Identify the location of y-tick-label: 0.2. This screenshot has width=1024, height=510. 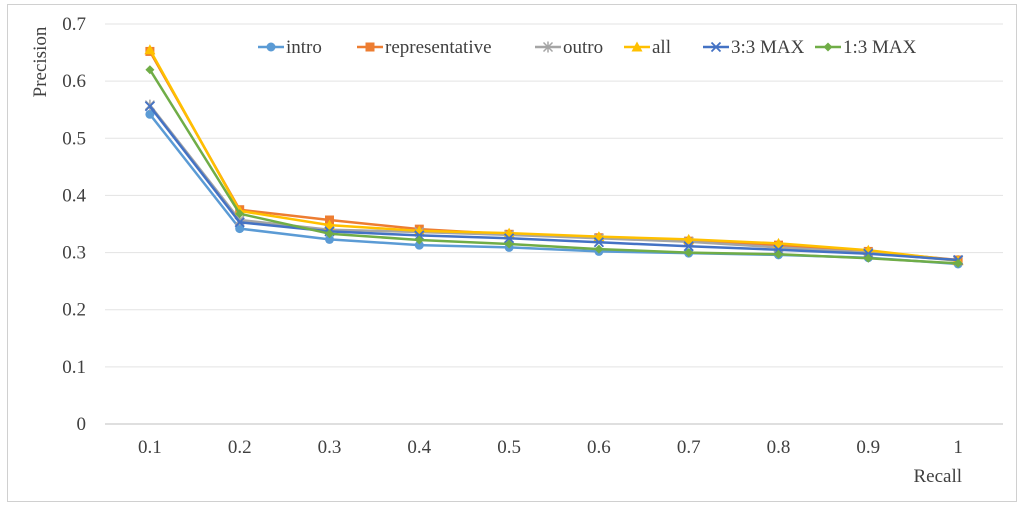
(74, 310).